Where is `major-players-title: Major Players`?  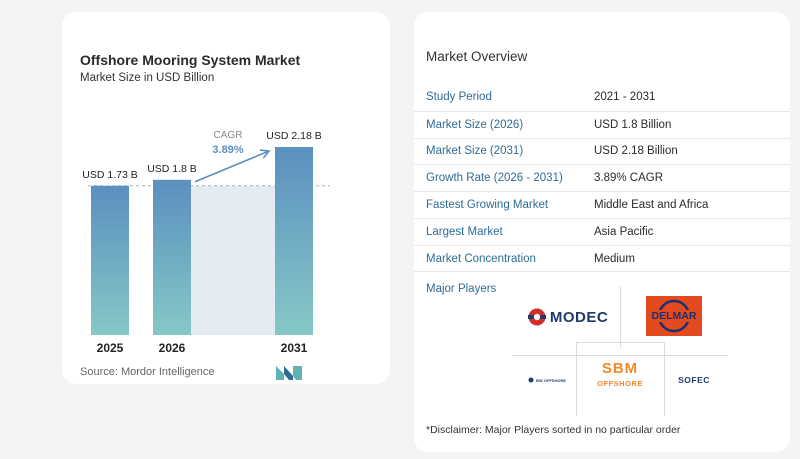 major-players-title: Major Players is located at coordinates (461, 289).